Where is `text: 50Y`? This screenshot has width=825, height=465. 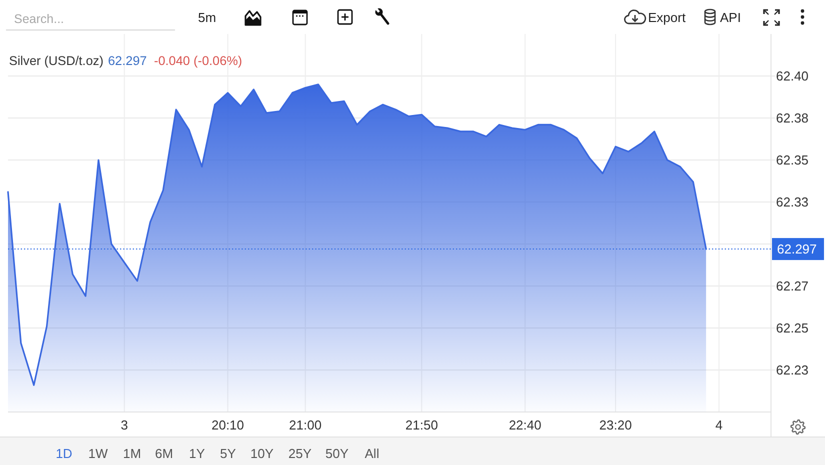
text: 50Y is located at coordinates (337, 453).